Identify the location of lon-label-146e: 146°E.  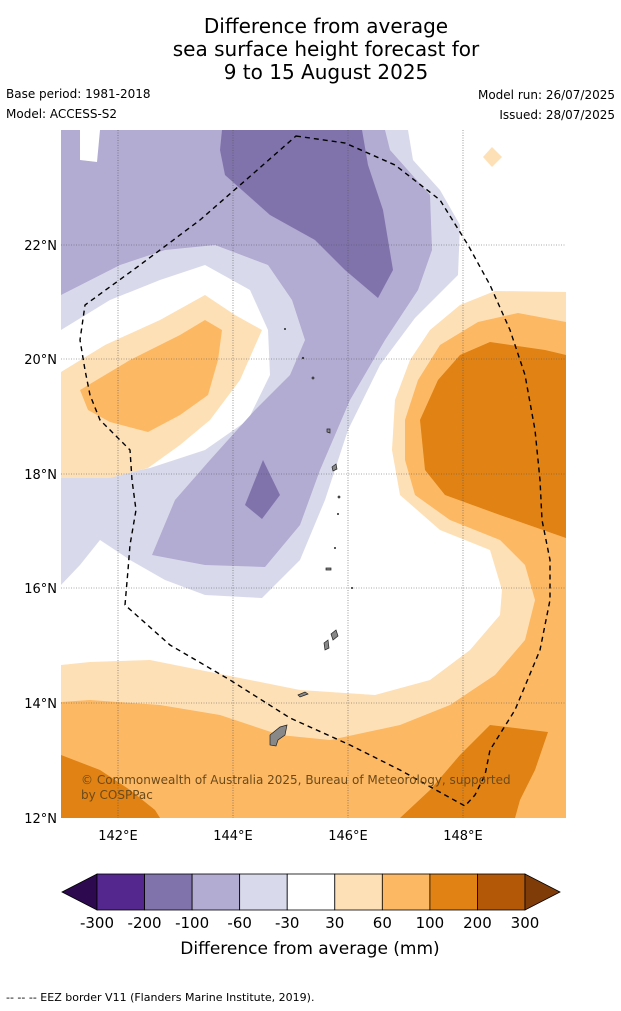
(348, 836).